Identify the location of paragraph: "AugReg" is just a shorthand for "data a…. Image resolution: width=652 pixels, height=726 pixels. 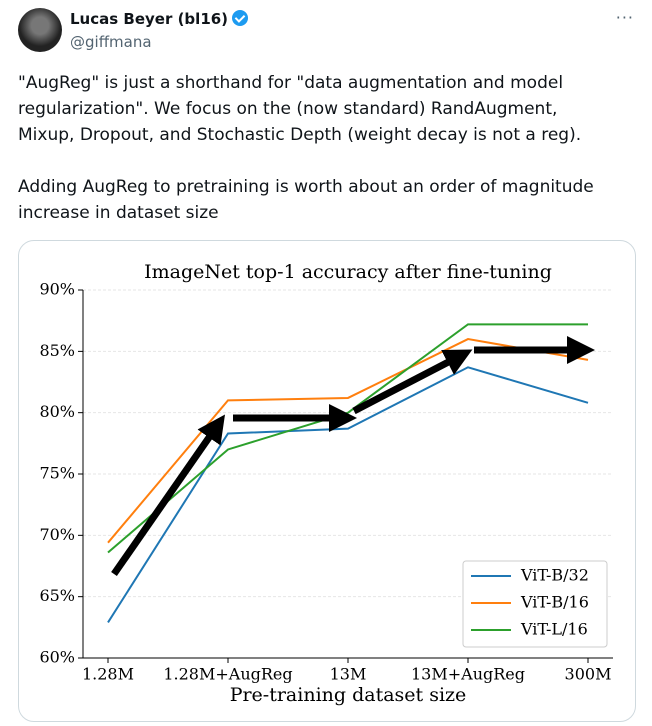
(300, 109).